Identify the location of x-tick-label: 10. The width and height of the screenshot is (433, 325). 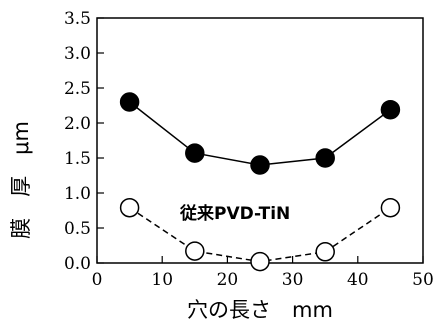
(162, 280).